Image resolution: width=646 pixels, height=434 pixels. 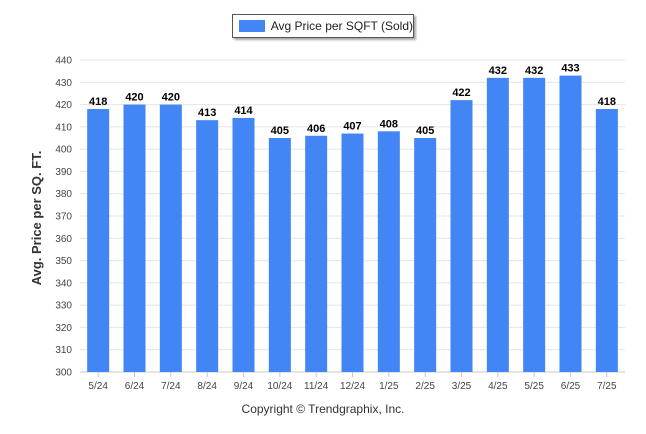 I want to click on x-tick-label: 4/25, so click(x=498, y=386).